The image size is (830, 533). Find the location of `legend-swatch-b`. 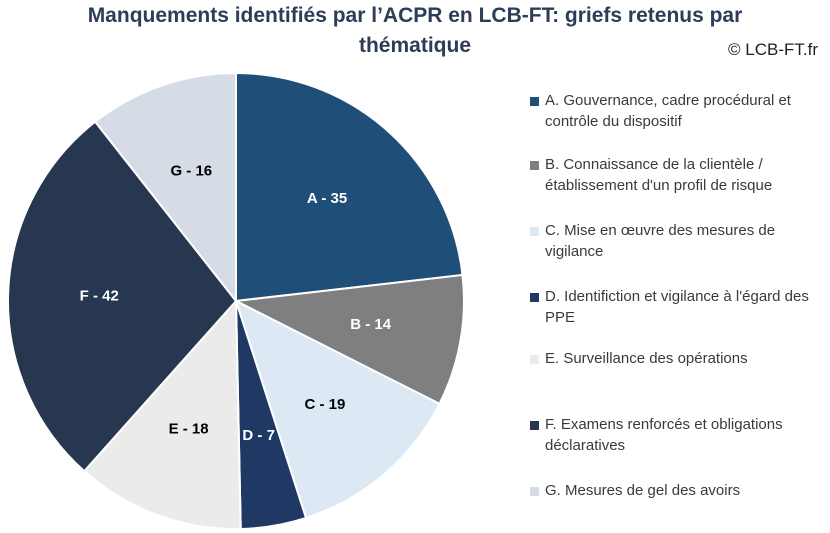

legend-swatch-b is located at coordinates (534, 165).